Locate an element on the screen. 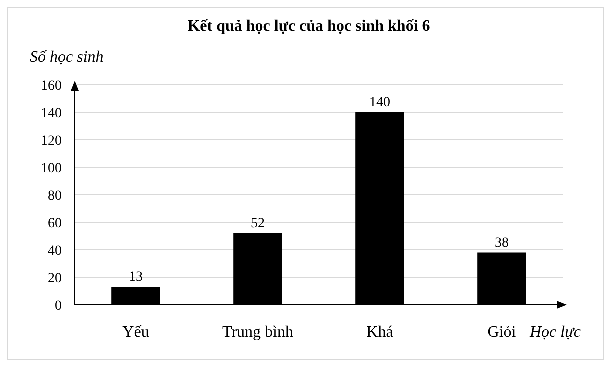 This screenshot has height=365, width=612. data-label: 52 is located at coordinates (258, 224).